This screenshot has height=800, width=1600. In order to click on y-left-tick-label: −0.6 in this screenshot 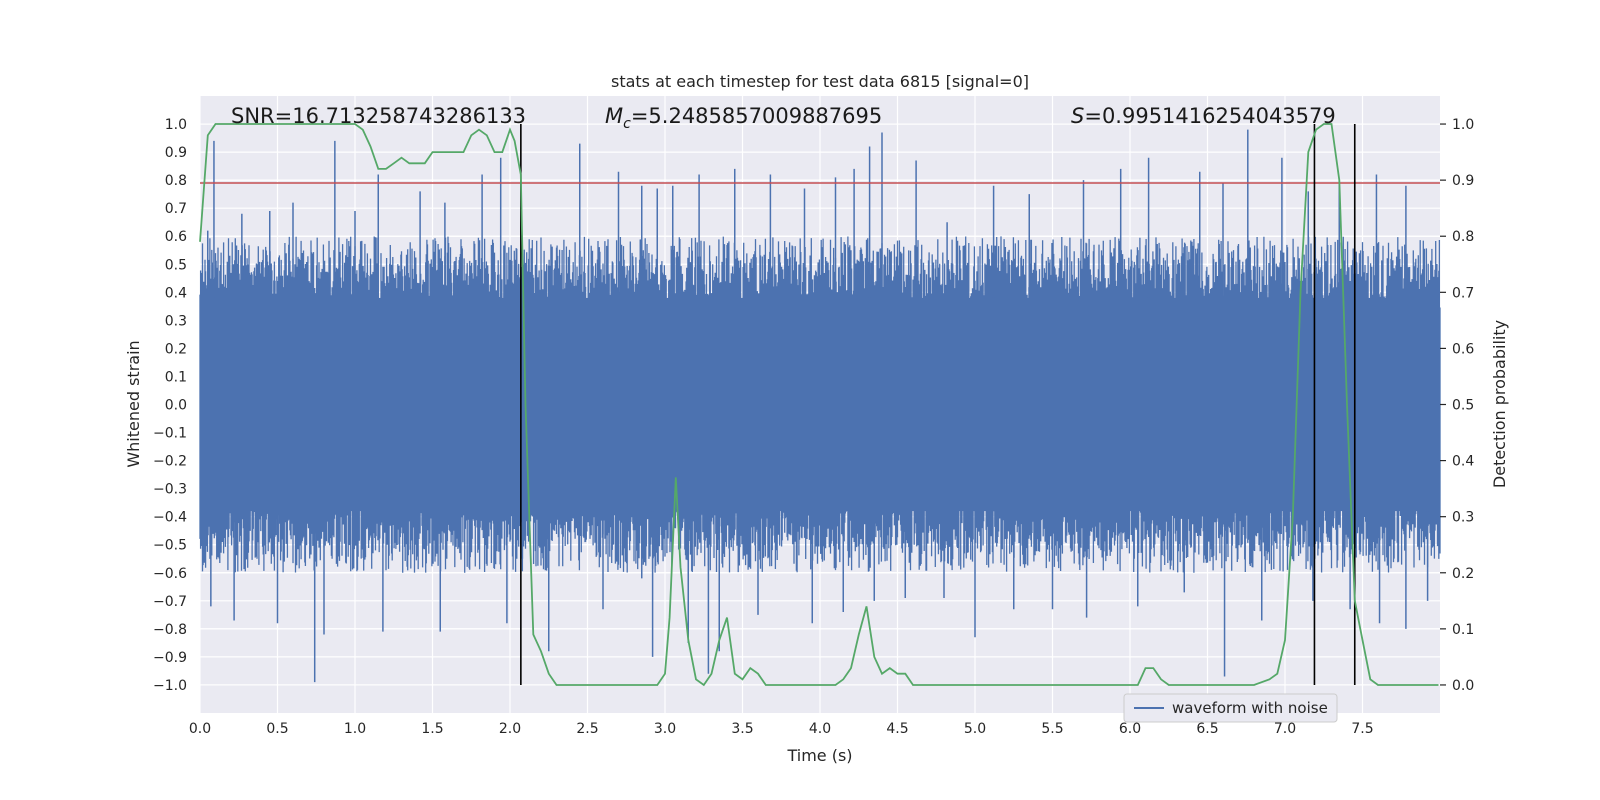, I will do `click(170, 574)`.